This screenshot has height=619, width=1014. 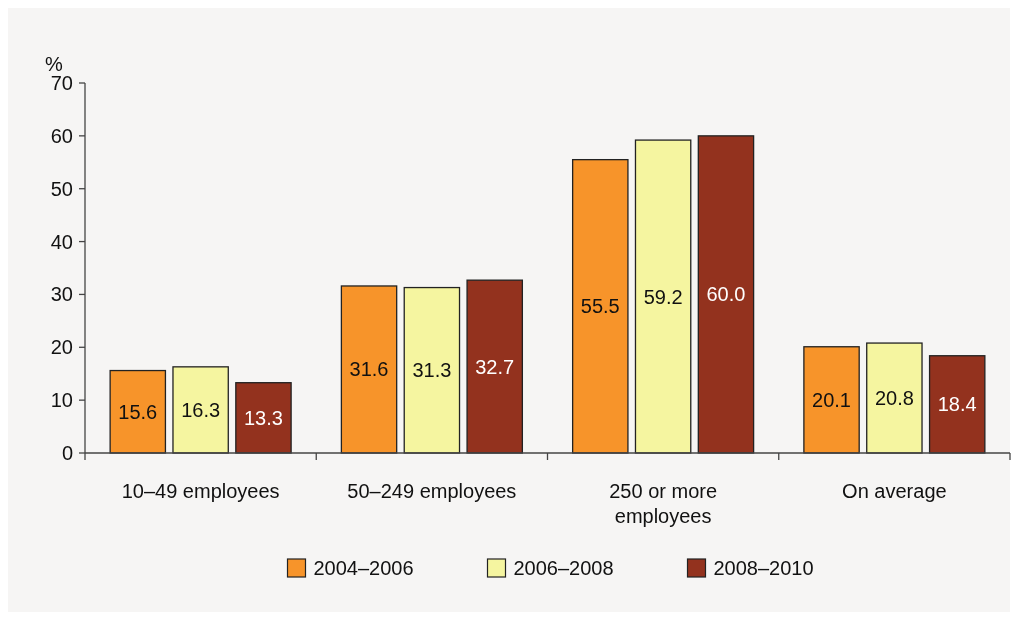 I want to click on data-label: 59.2, so click(x=663, y=296).